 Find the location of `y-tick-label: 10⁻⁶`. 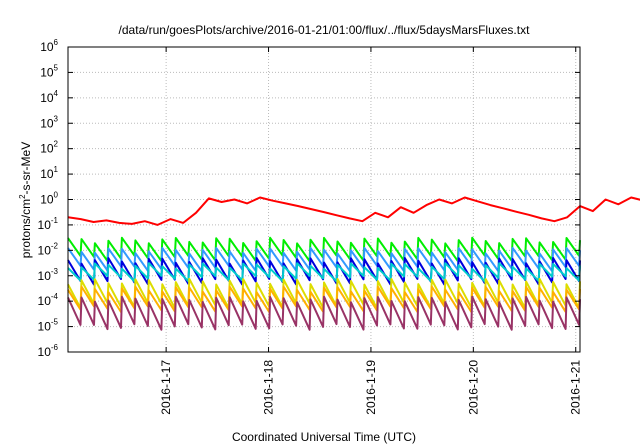

y-tick-label: 10⁻⁶ is located at coordinates (48, 351).